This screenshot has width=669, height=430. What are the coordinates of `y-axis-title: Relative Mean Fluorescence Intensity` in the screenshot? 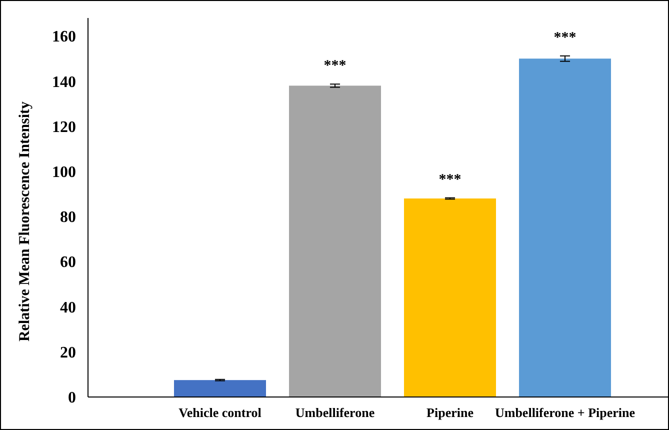 It's located at (25, 221).